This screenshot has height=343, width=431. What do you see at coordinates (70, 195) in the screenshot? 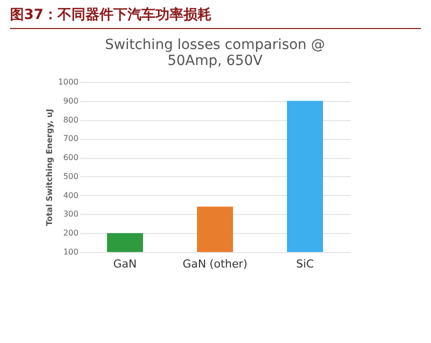
I see `y-tick-label: 400` at bounding box center [70, 195].